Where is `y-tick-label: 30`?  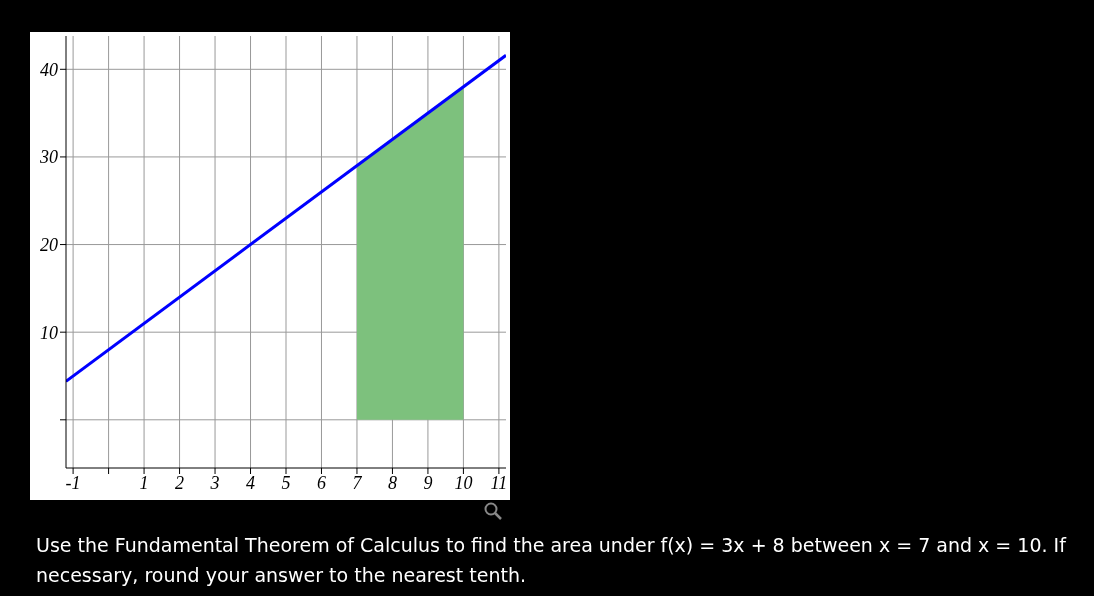
y-tick-label: 30 is located at coordinates (48, 157).